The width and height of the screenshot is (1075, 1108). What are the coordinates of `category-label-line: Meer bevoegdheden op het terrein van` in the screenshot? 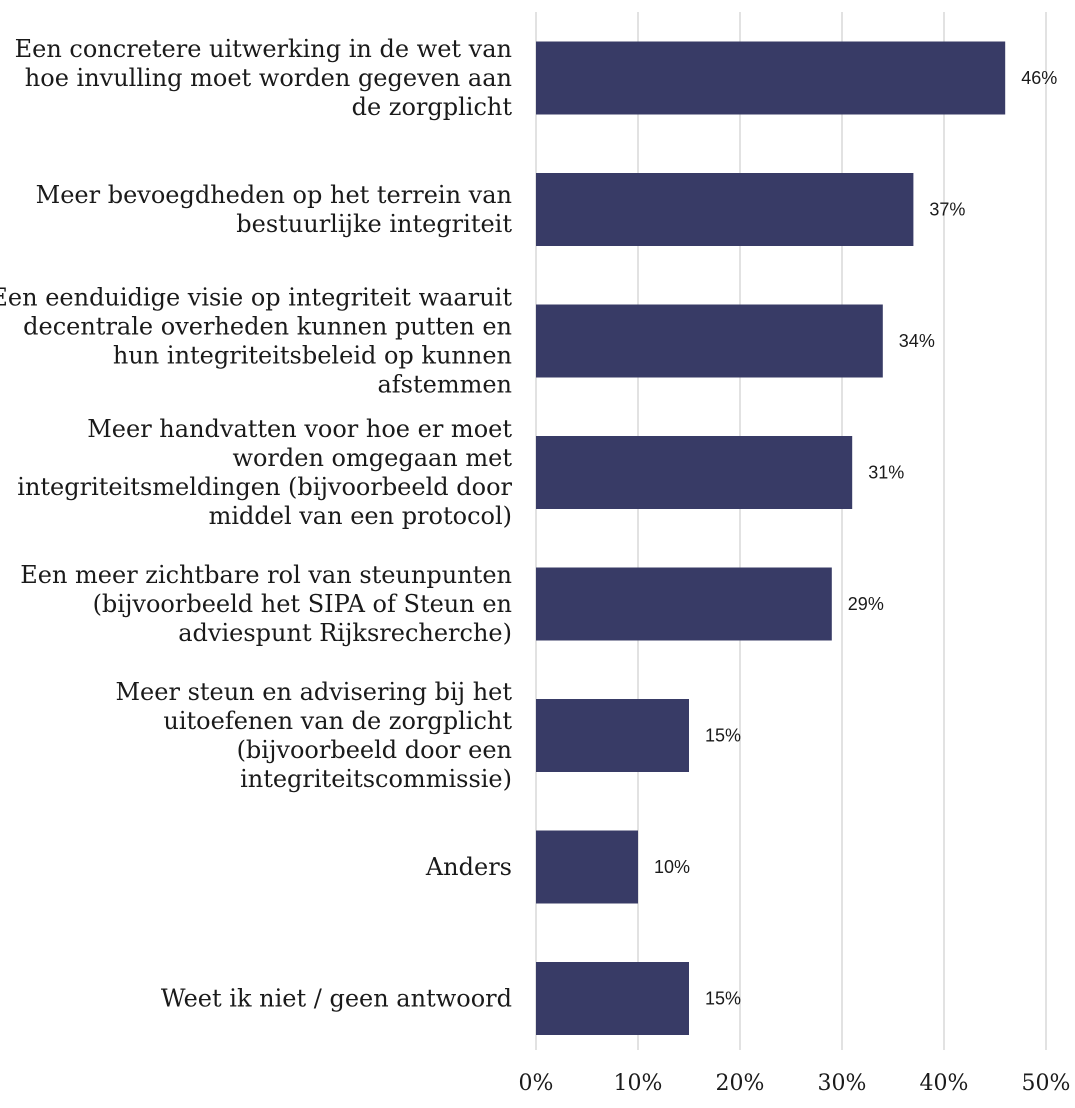 It's located at (274, 195).